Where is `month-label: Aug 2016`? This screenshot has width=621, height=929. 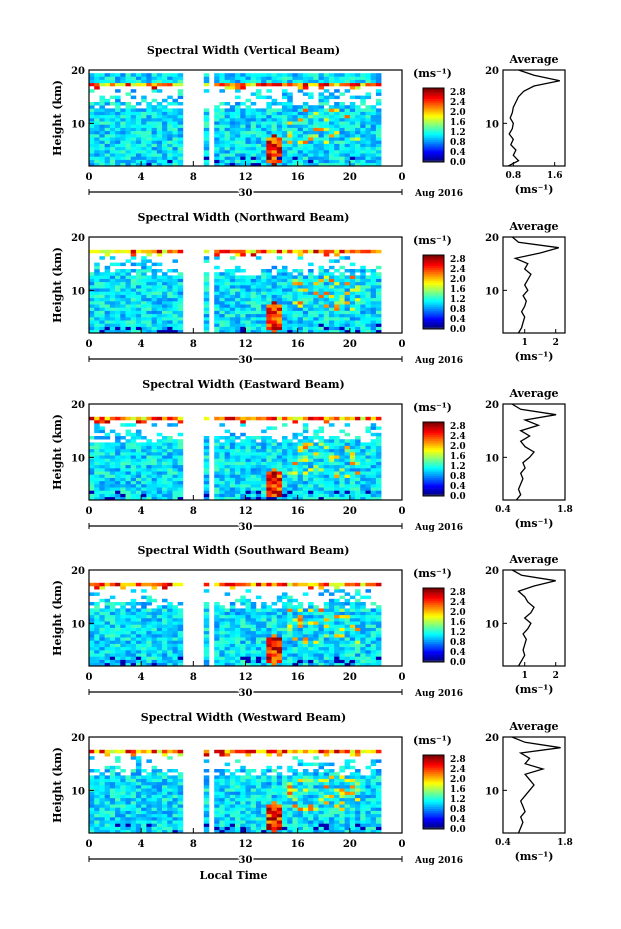
month-label: Aug 2016 is located at coordinates (438, 194).